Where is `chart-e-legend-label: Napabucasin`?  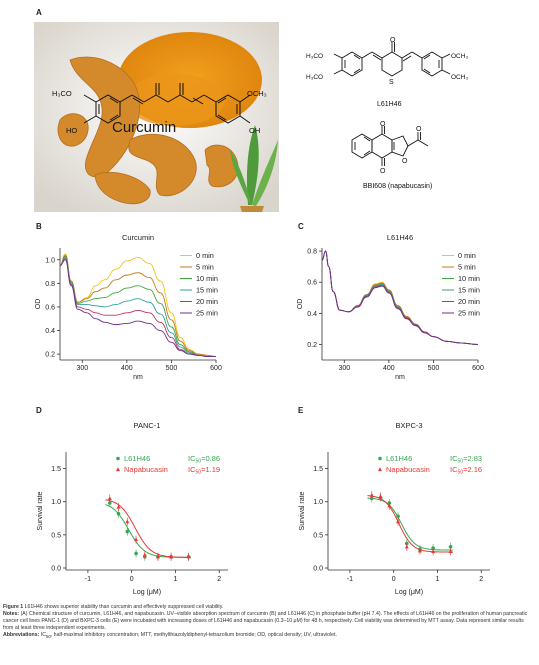
chart-e-legend-label: Napabucasin is located at coordinates (408, 469).